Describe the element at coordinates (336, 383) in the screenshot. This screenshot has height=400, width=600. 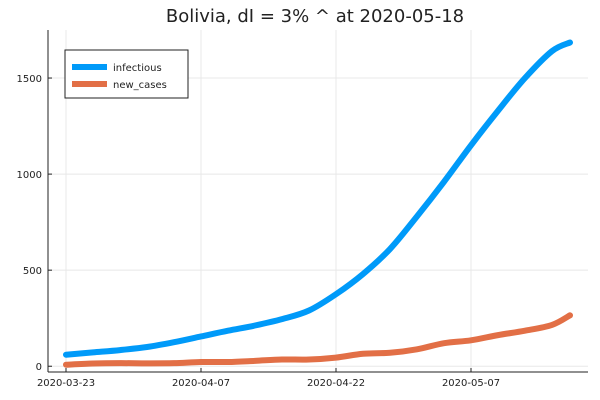
I see `x-tick-label: 2020-04-22` at that location.